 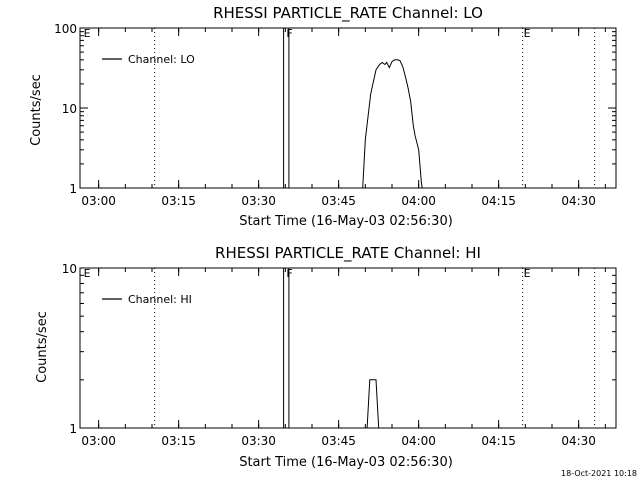 What do you see at coordinates (161, 59) in the screenshot?
I see `legend-entry-lo: Channel: LO` at bounding box center [161, 59].